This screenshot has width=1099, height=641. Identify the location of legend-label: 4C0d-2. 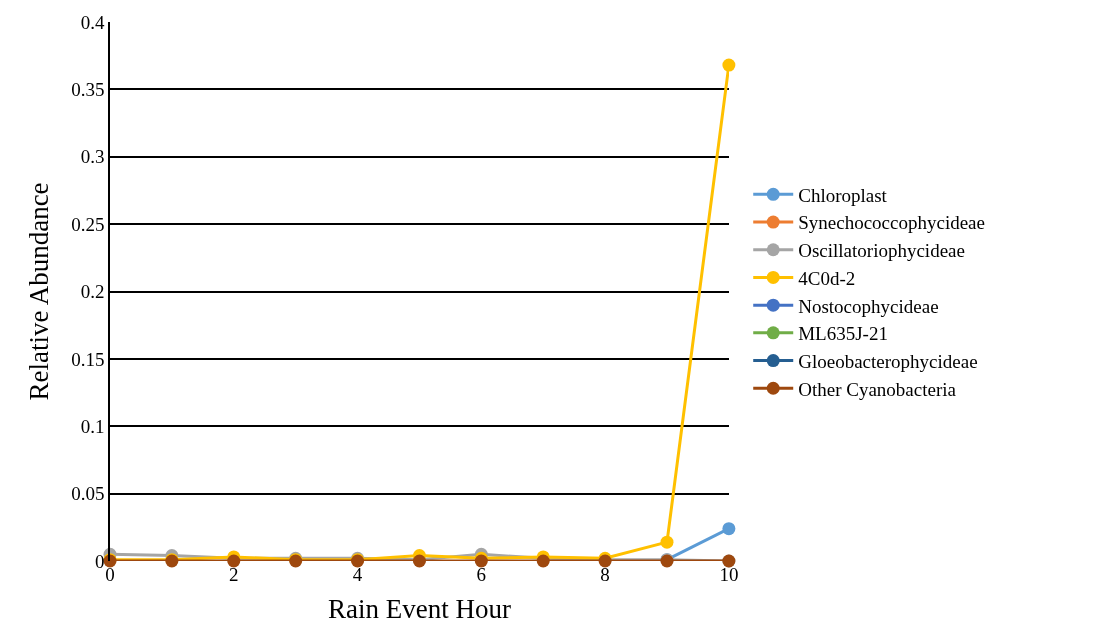
(827, 278).